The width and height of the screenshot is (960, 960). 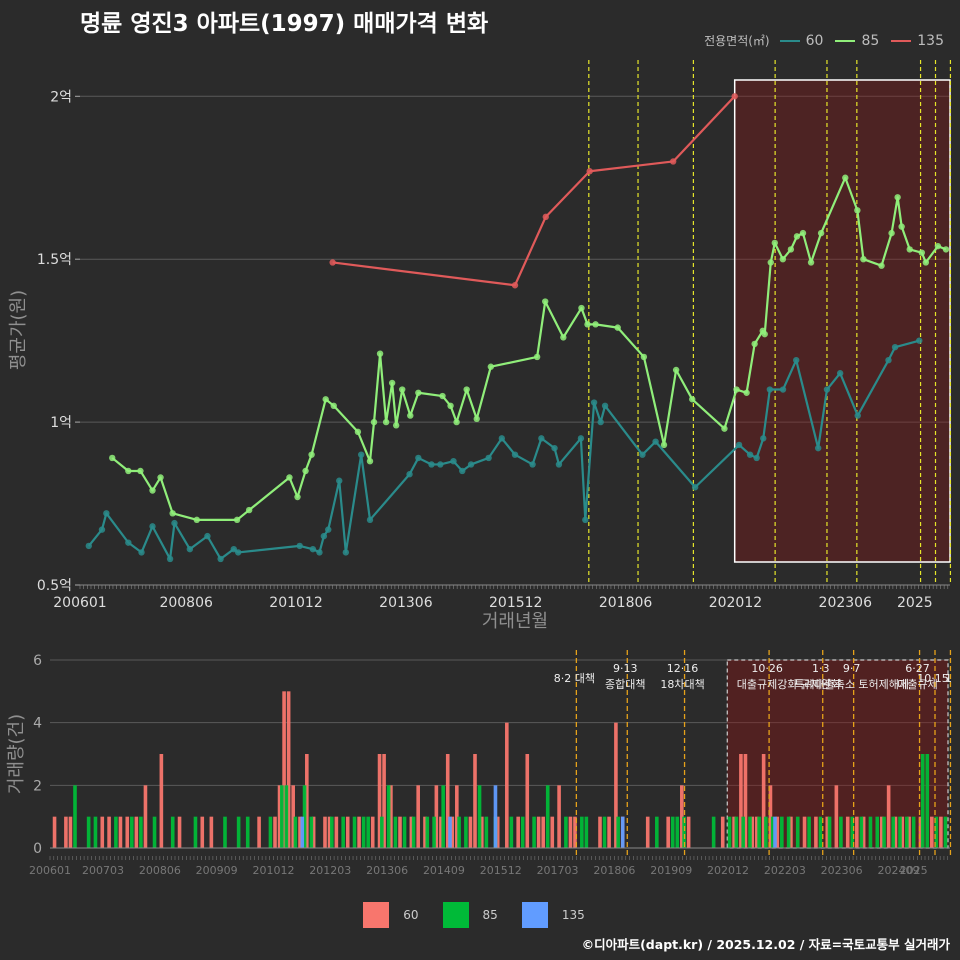 I want to click on policy-label: 종합대책, so click(x=625, y=684).